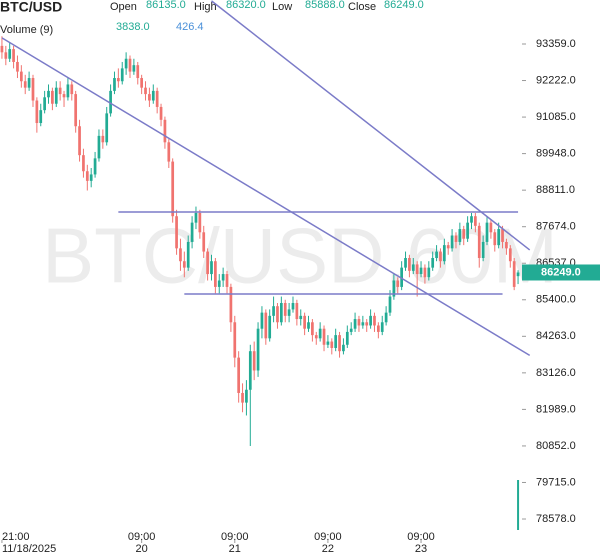 This screenshot has width=600, height=558. I want to click on price-label: 86249.0, so click(561, 272).